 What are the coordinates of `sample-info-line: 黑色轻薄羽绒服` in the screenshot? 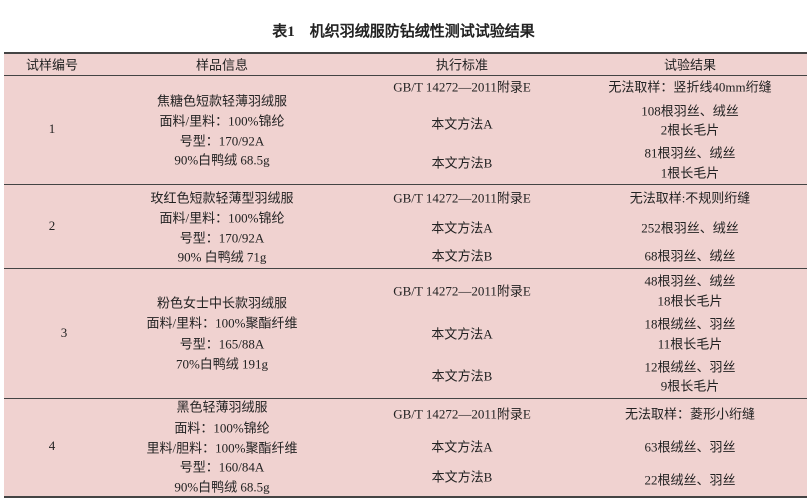 It's located at (222, 407).